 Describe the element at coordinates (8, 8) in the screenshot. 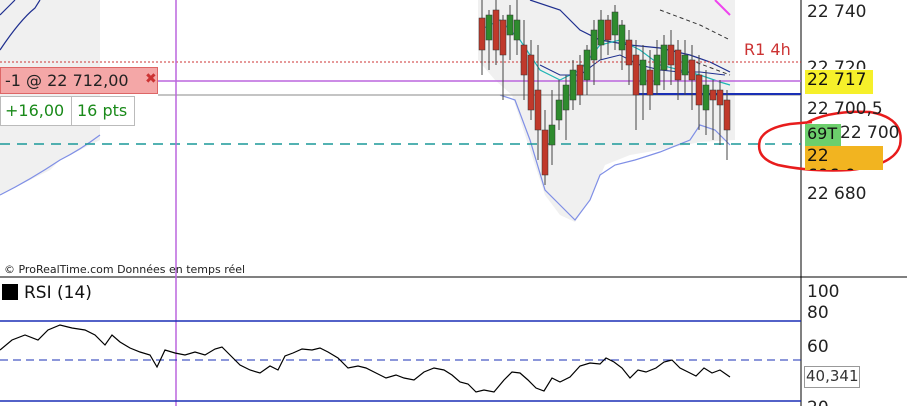

I see `ma-line-left` at that location.